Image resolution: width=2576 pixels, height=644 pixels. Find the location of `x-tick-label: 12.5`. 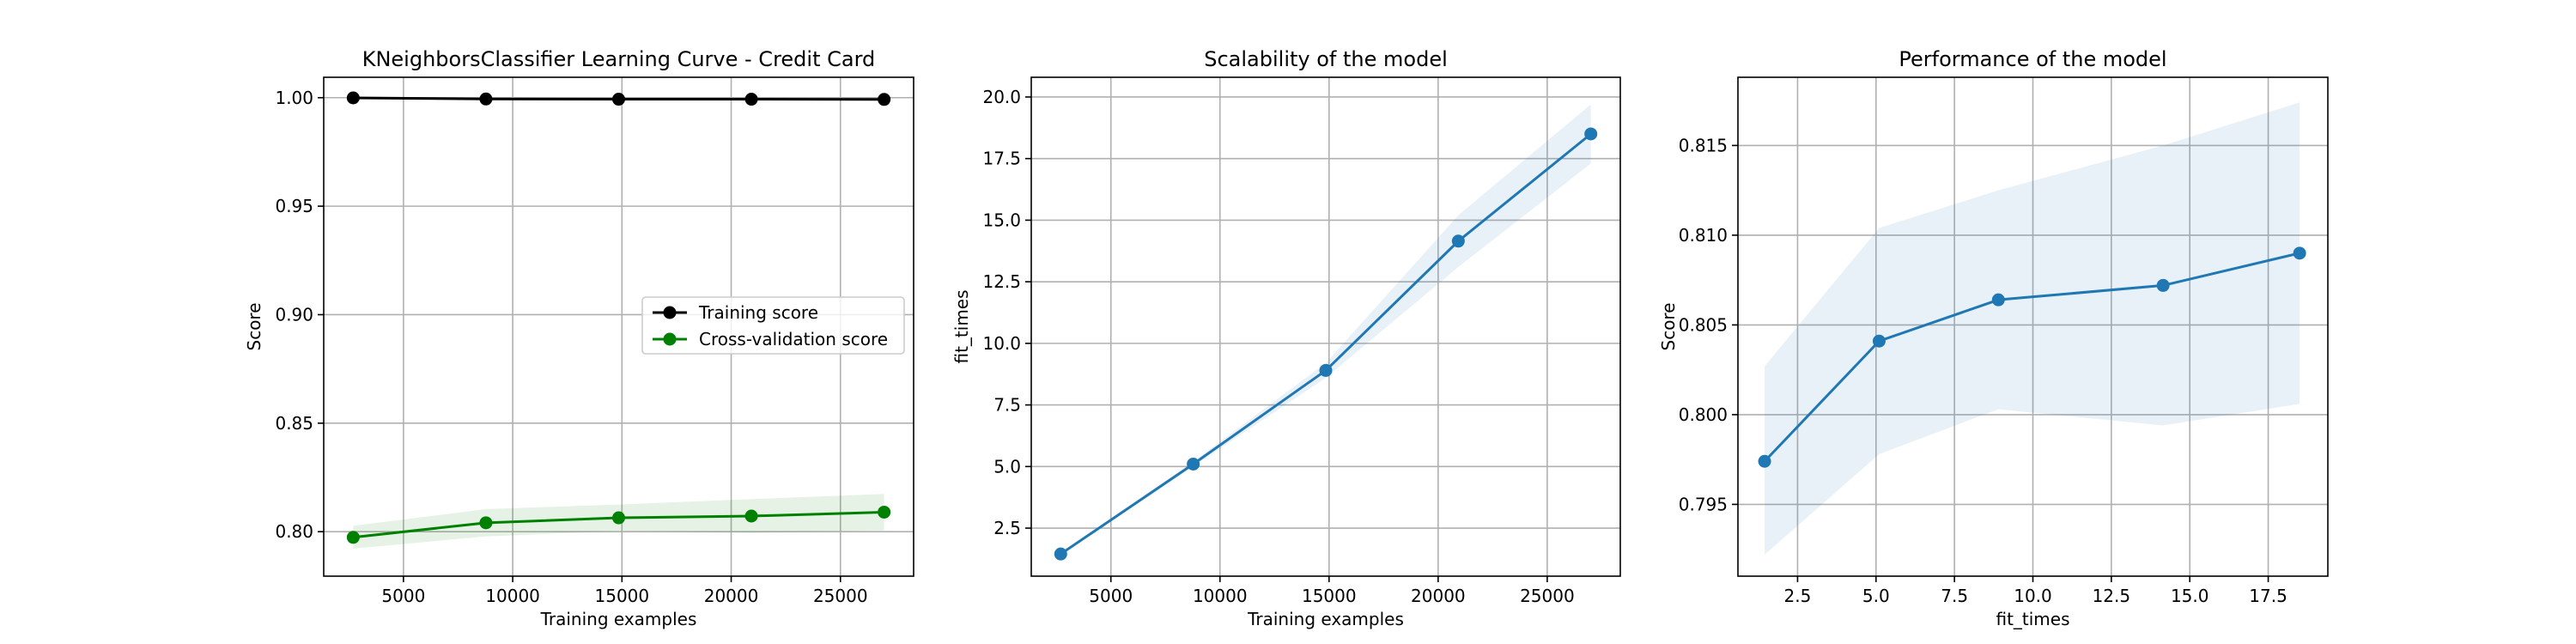

x-tick-label: 12.5 is located at coordinates (2112, 596).